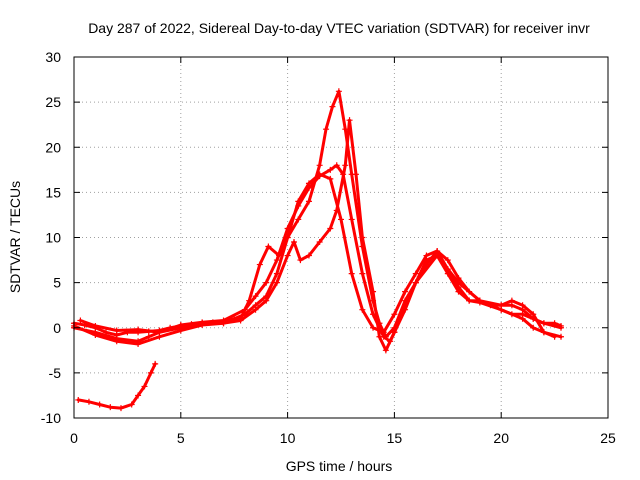 This screenshot has width=640, height=480. Describe the element at coordinates (55, 373) in the screenshot. I see `y-tick-label: -5` at that location.